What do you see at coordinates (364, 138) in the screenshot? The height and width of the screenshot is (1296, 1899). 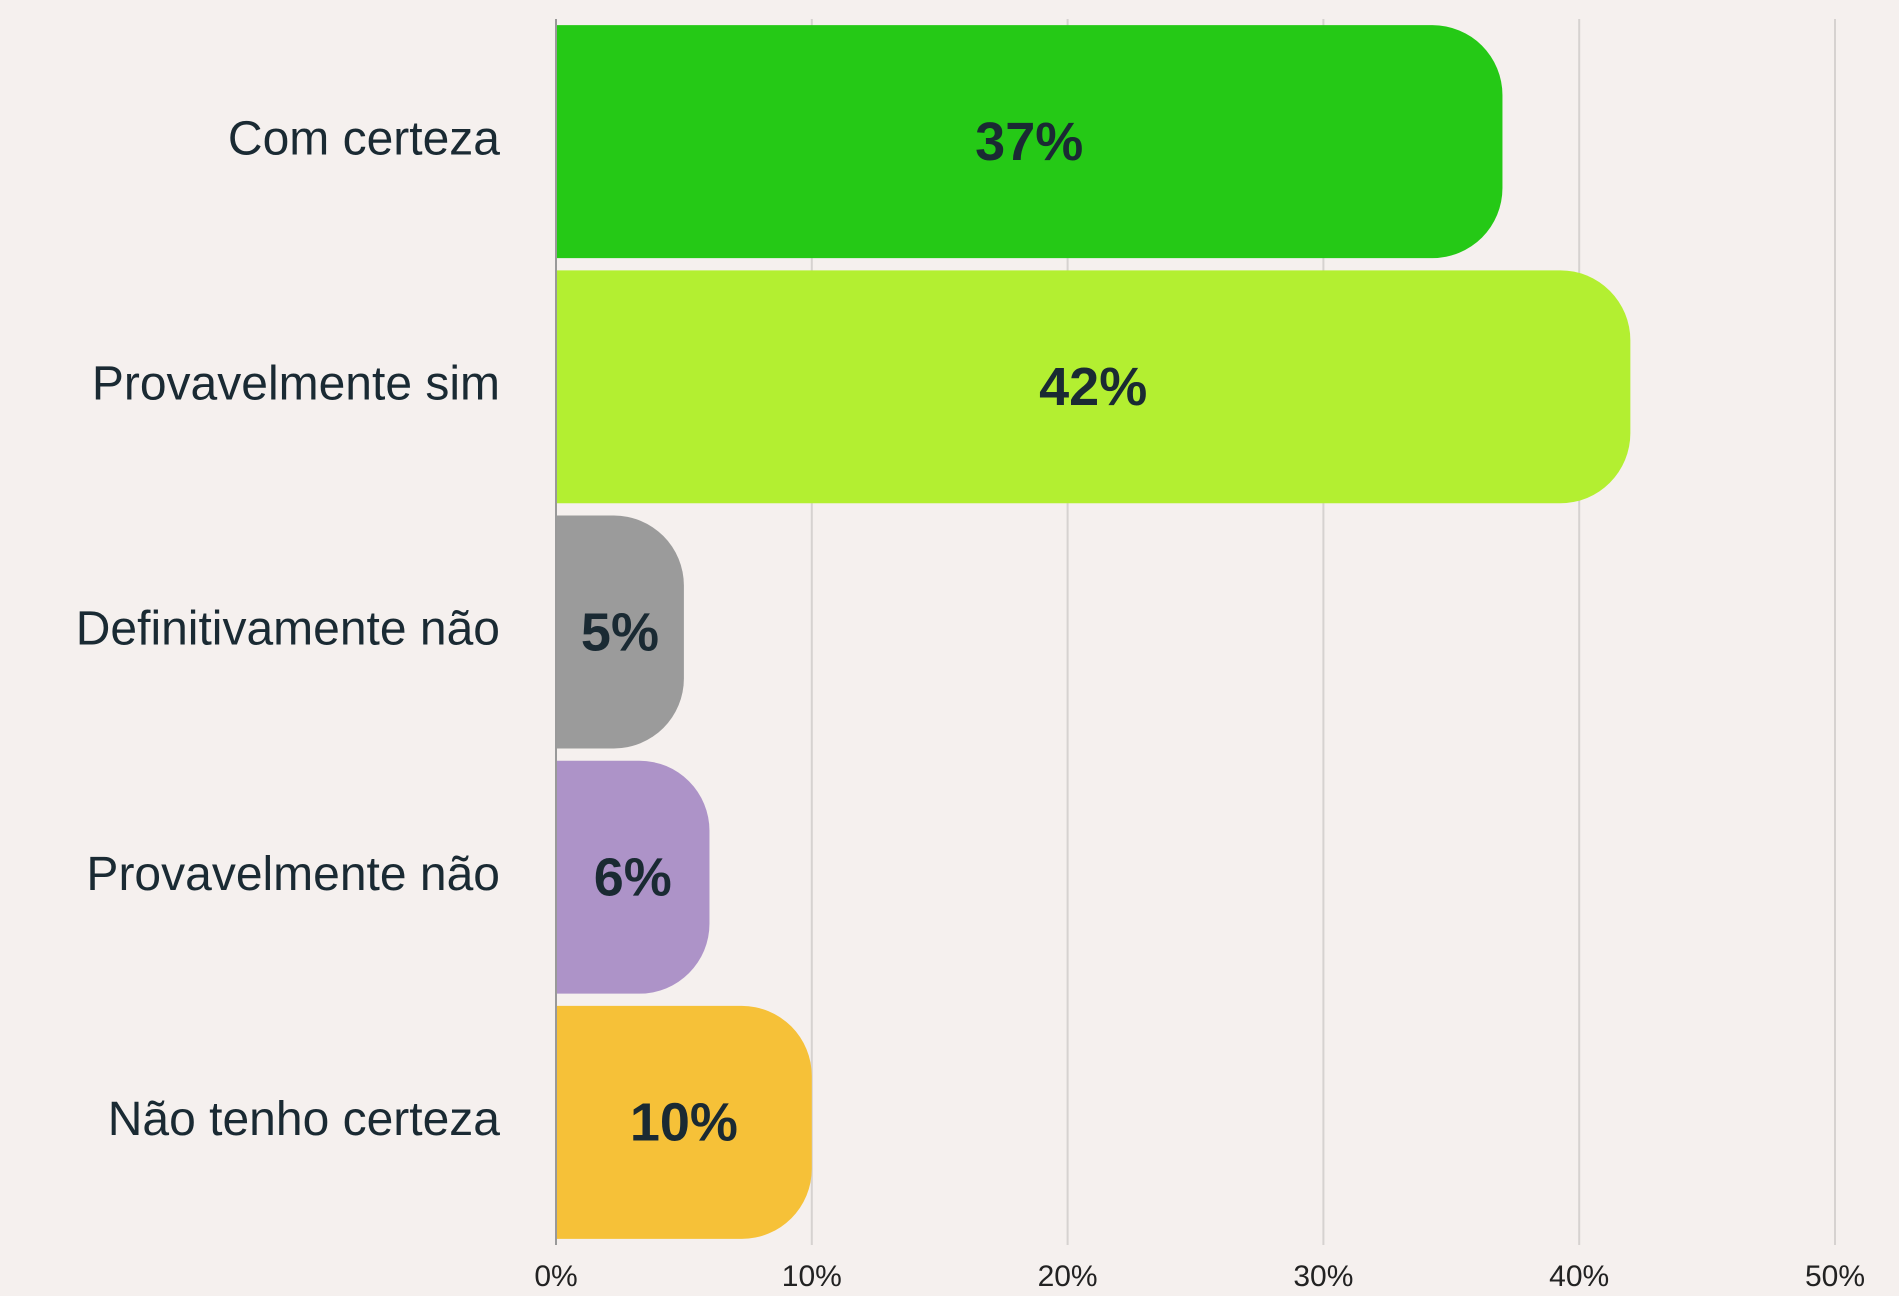 I see `y-tick-label: Com certeza` at bounding box center [364, 138].